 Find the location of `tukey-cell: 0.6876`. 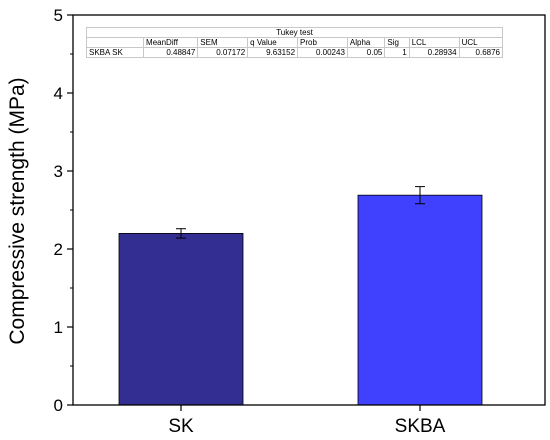

tukey-cell: 0.6876 is located at coordinates (481, 52).